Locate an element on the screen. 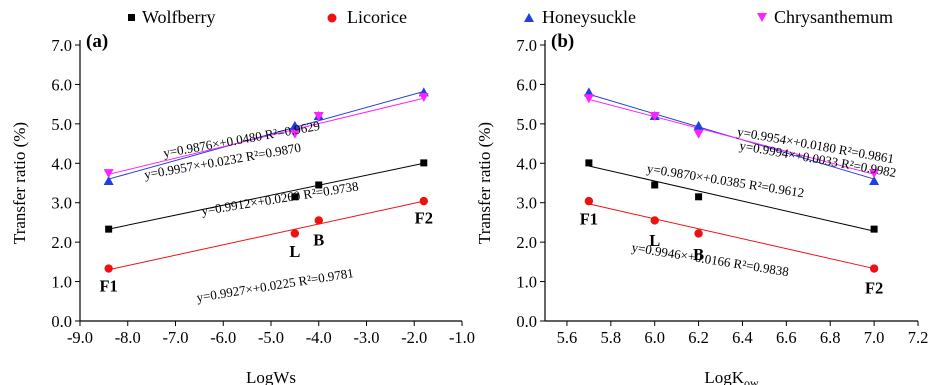  legend-label-wolfberry: Wolfberry is located at coordinates (179, 17).